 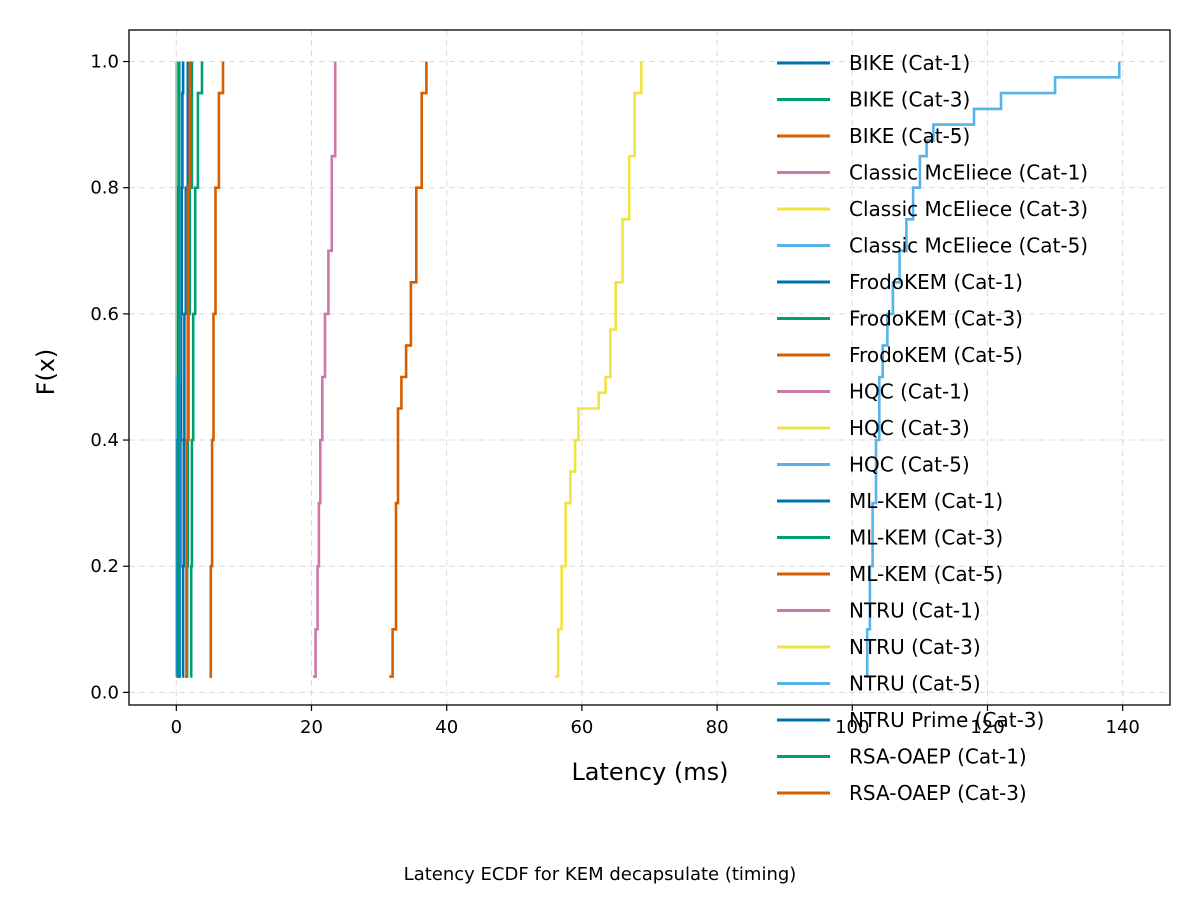 What do you see at coordinates (104, 566) in the screenshot?
I see `y-tick-label: 0.2` at bounding box center [104, 566].